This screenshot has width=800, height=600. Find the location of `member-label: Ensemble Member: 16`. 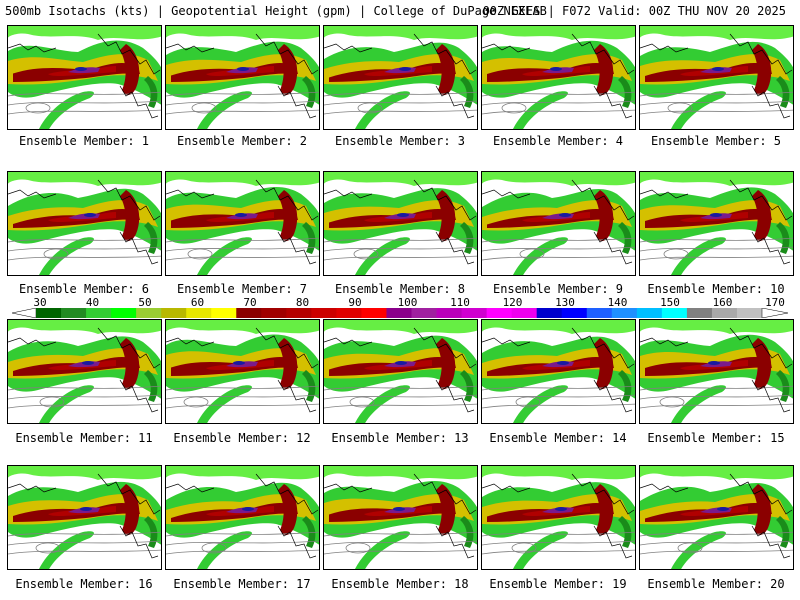

member-label: Ensemble Member: 16 is located at coordinates (84, 584).